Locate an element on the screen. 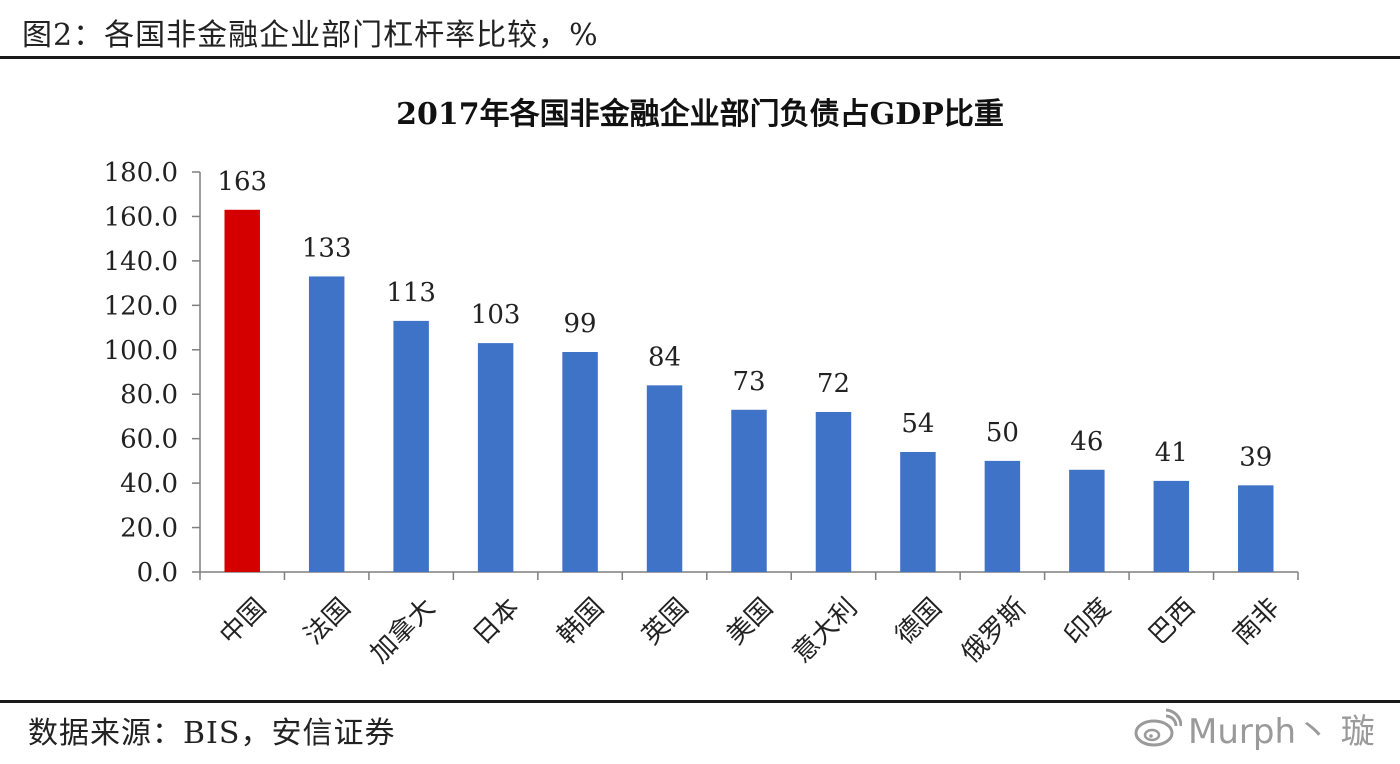 The image size is (1400, 764). category-label: 法国 is located at coordinates (328, 622).